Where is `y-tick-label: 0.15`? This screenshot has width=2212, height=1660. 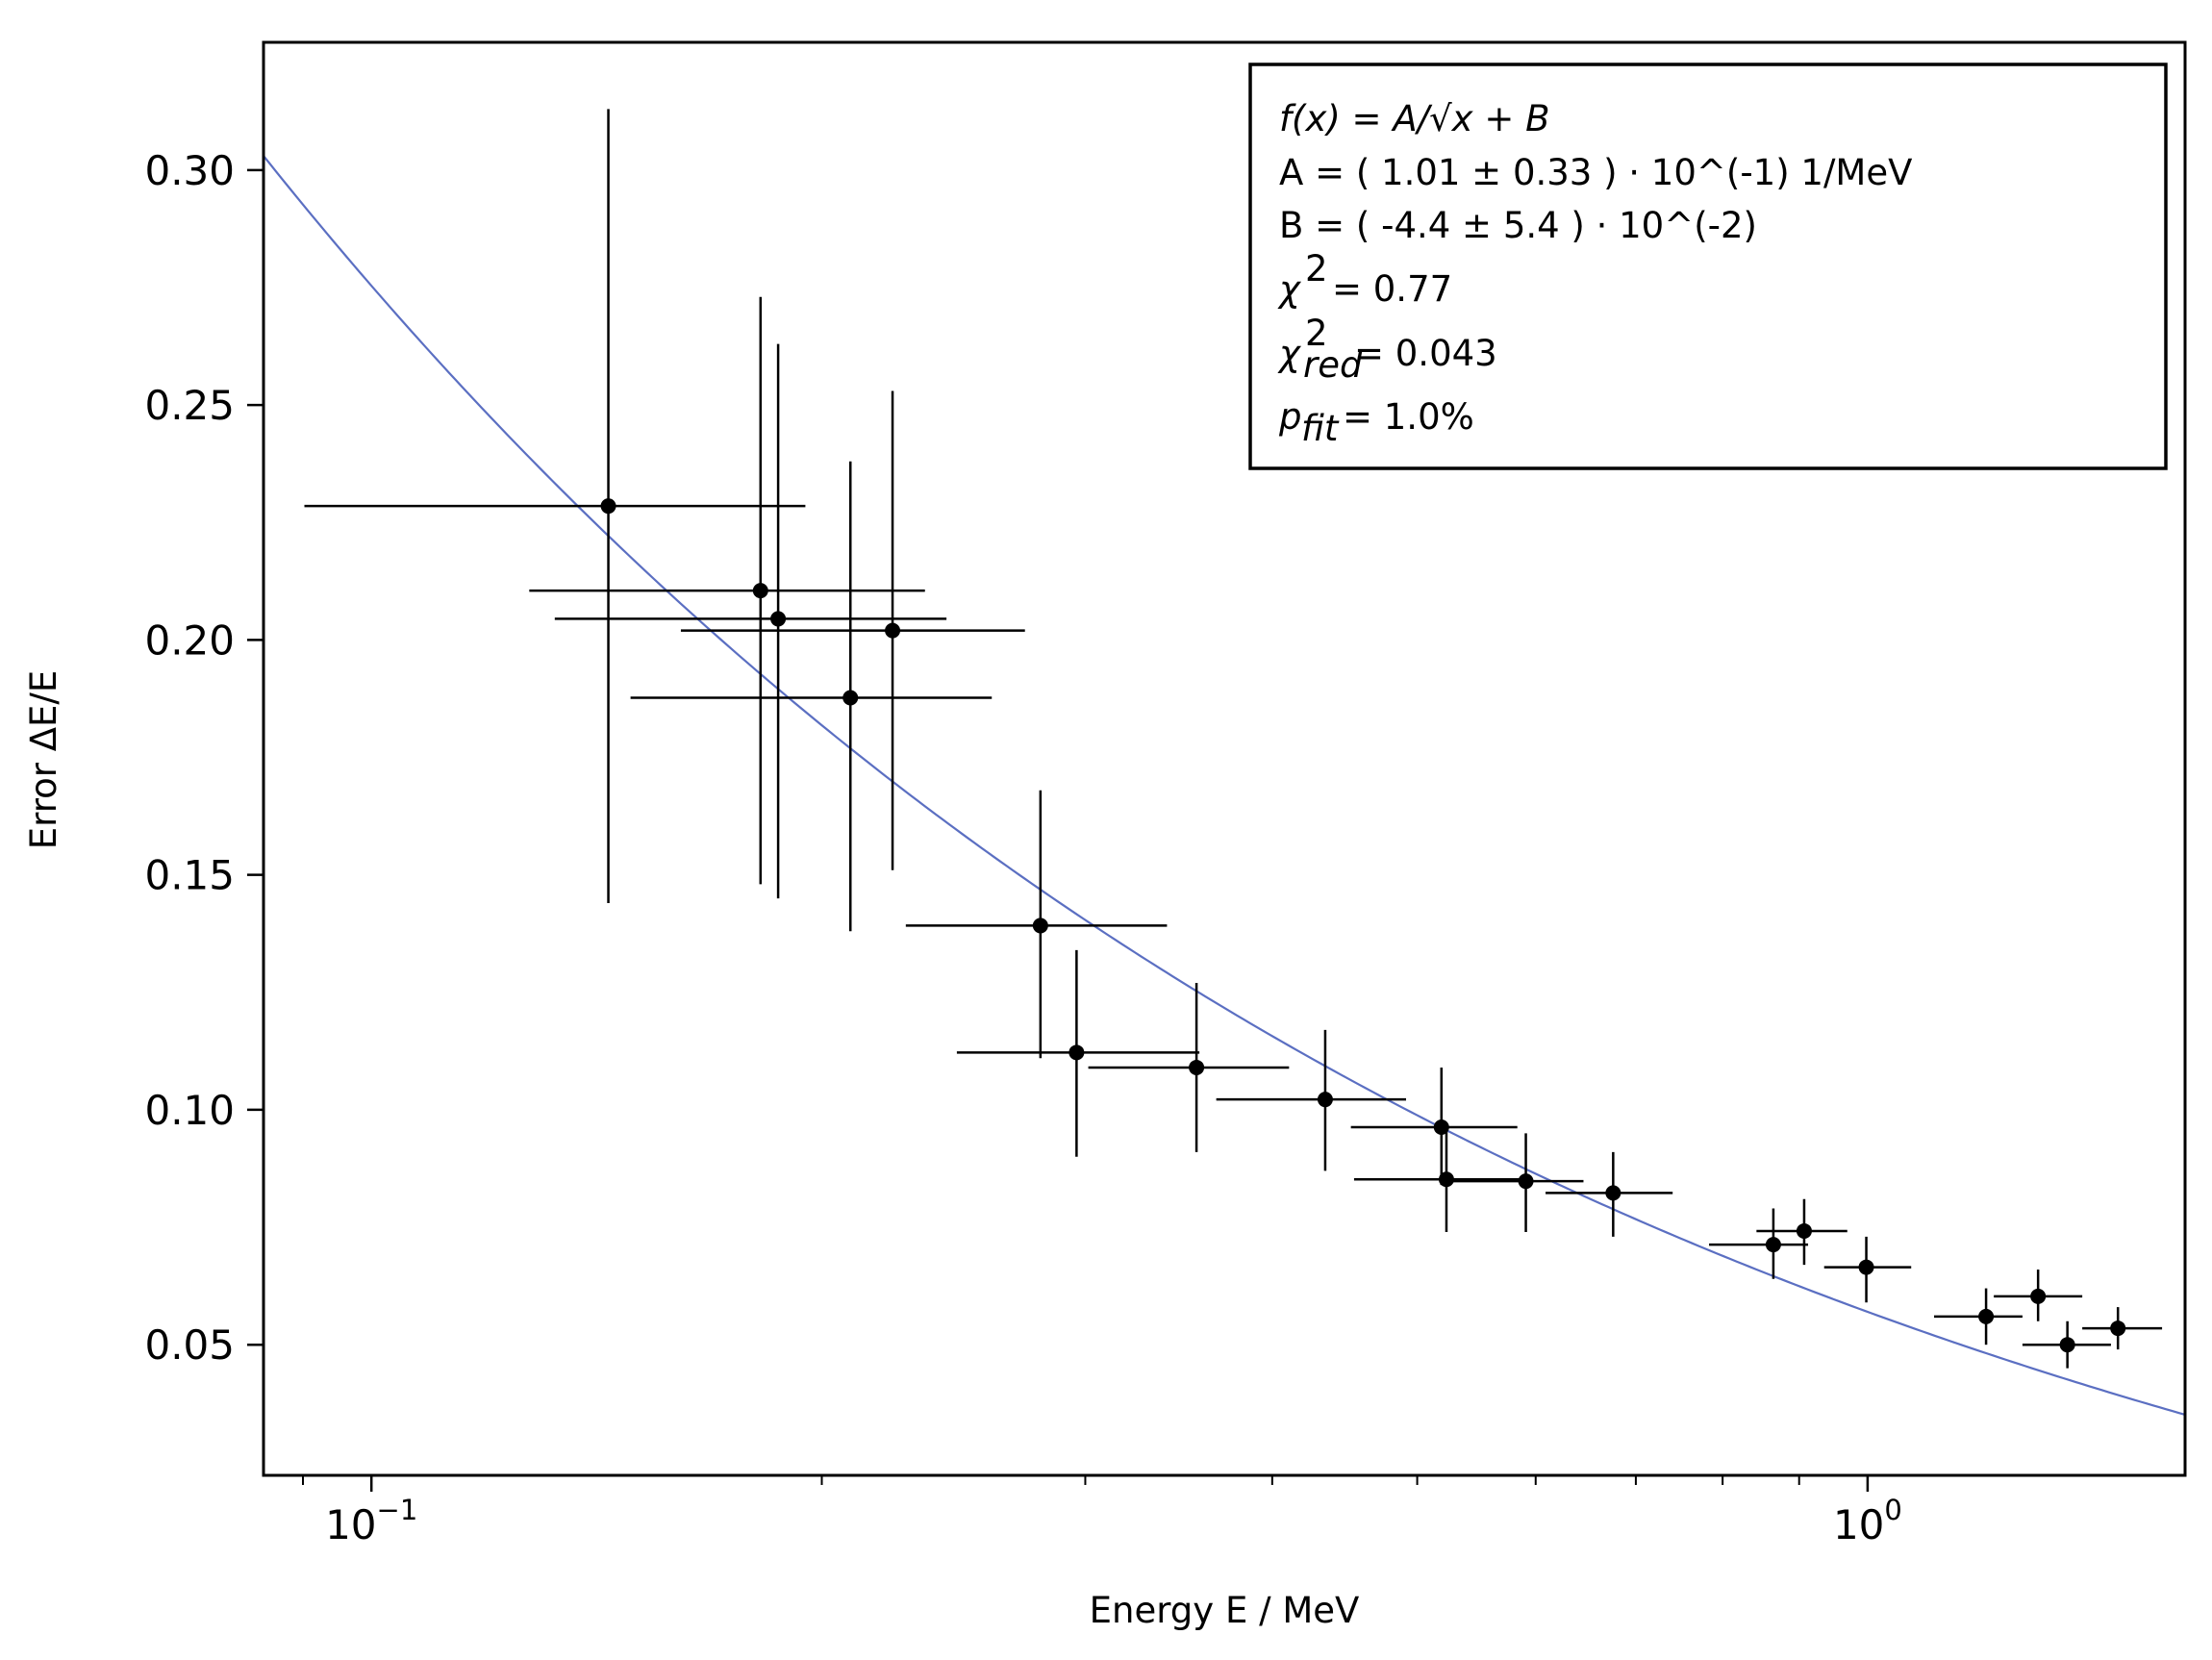
y-tick-label: 0.15 is located at coordinates (190, 875).